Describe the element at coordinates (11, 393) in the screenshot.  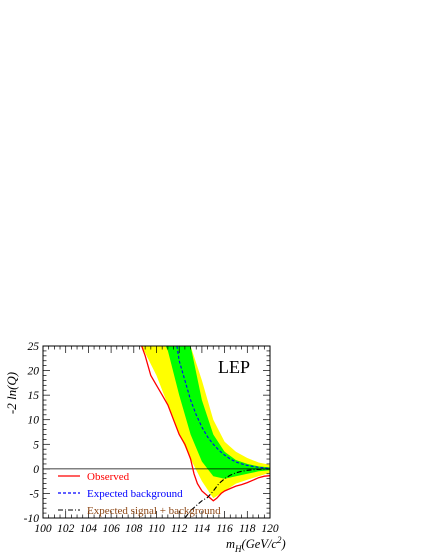
I see `y-axis-label: -2 ln(Q)` at that location.